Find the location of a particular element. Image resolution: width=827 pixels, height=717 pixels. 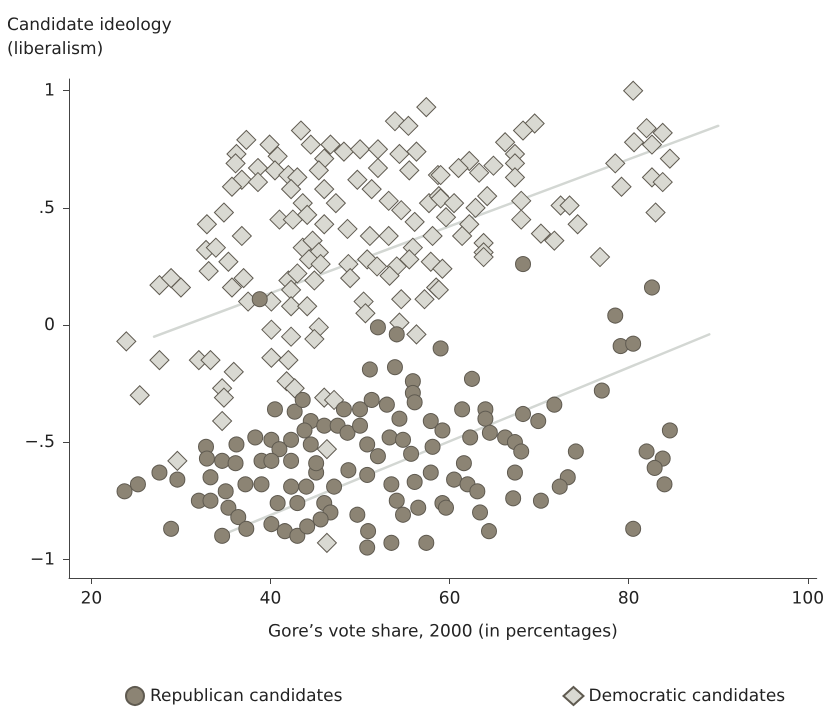

y-tick-label: −.5 is located at coordinates (39, 442).